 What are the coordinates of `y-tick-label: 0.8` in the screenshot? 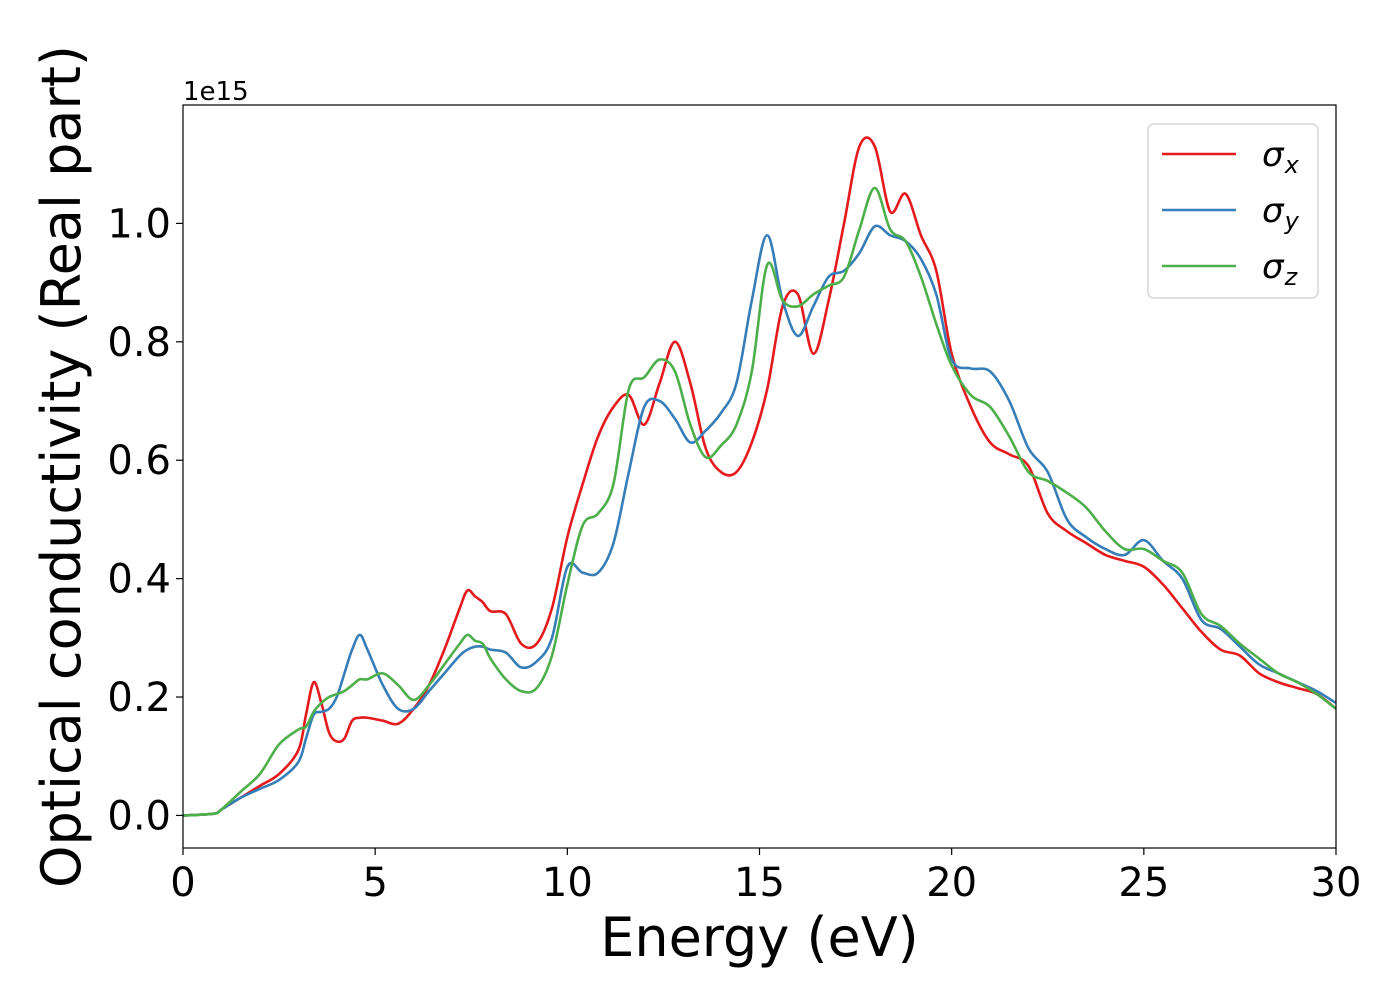 It's located at (139, 343).